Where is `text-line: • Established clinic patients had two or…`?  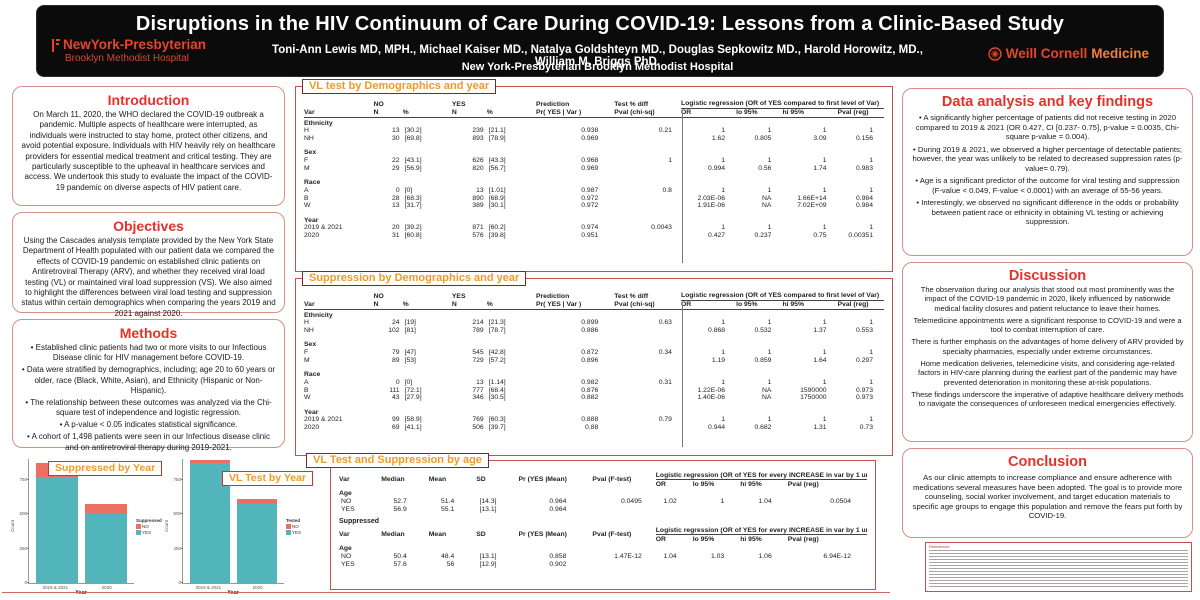 text-line: • Established clinic patients had two or… is located at coordinates (148, 353).